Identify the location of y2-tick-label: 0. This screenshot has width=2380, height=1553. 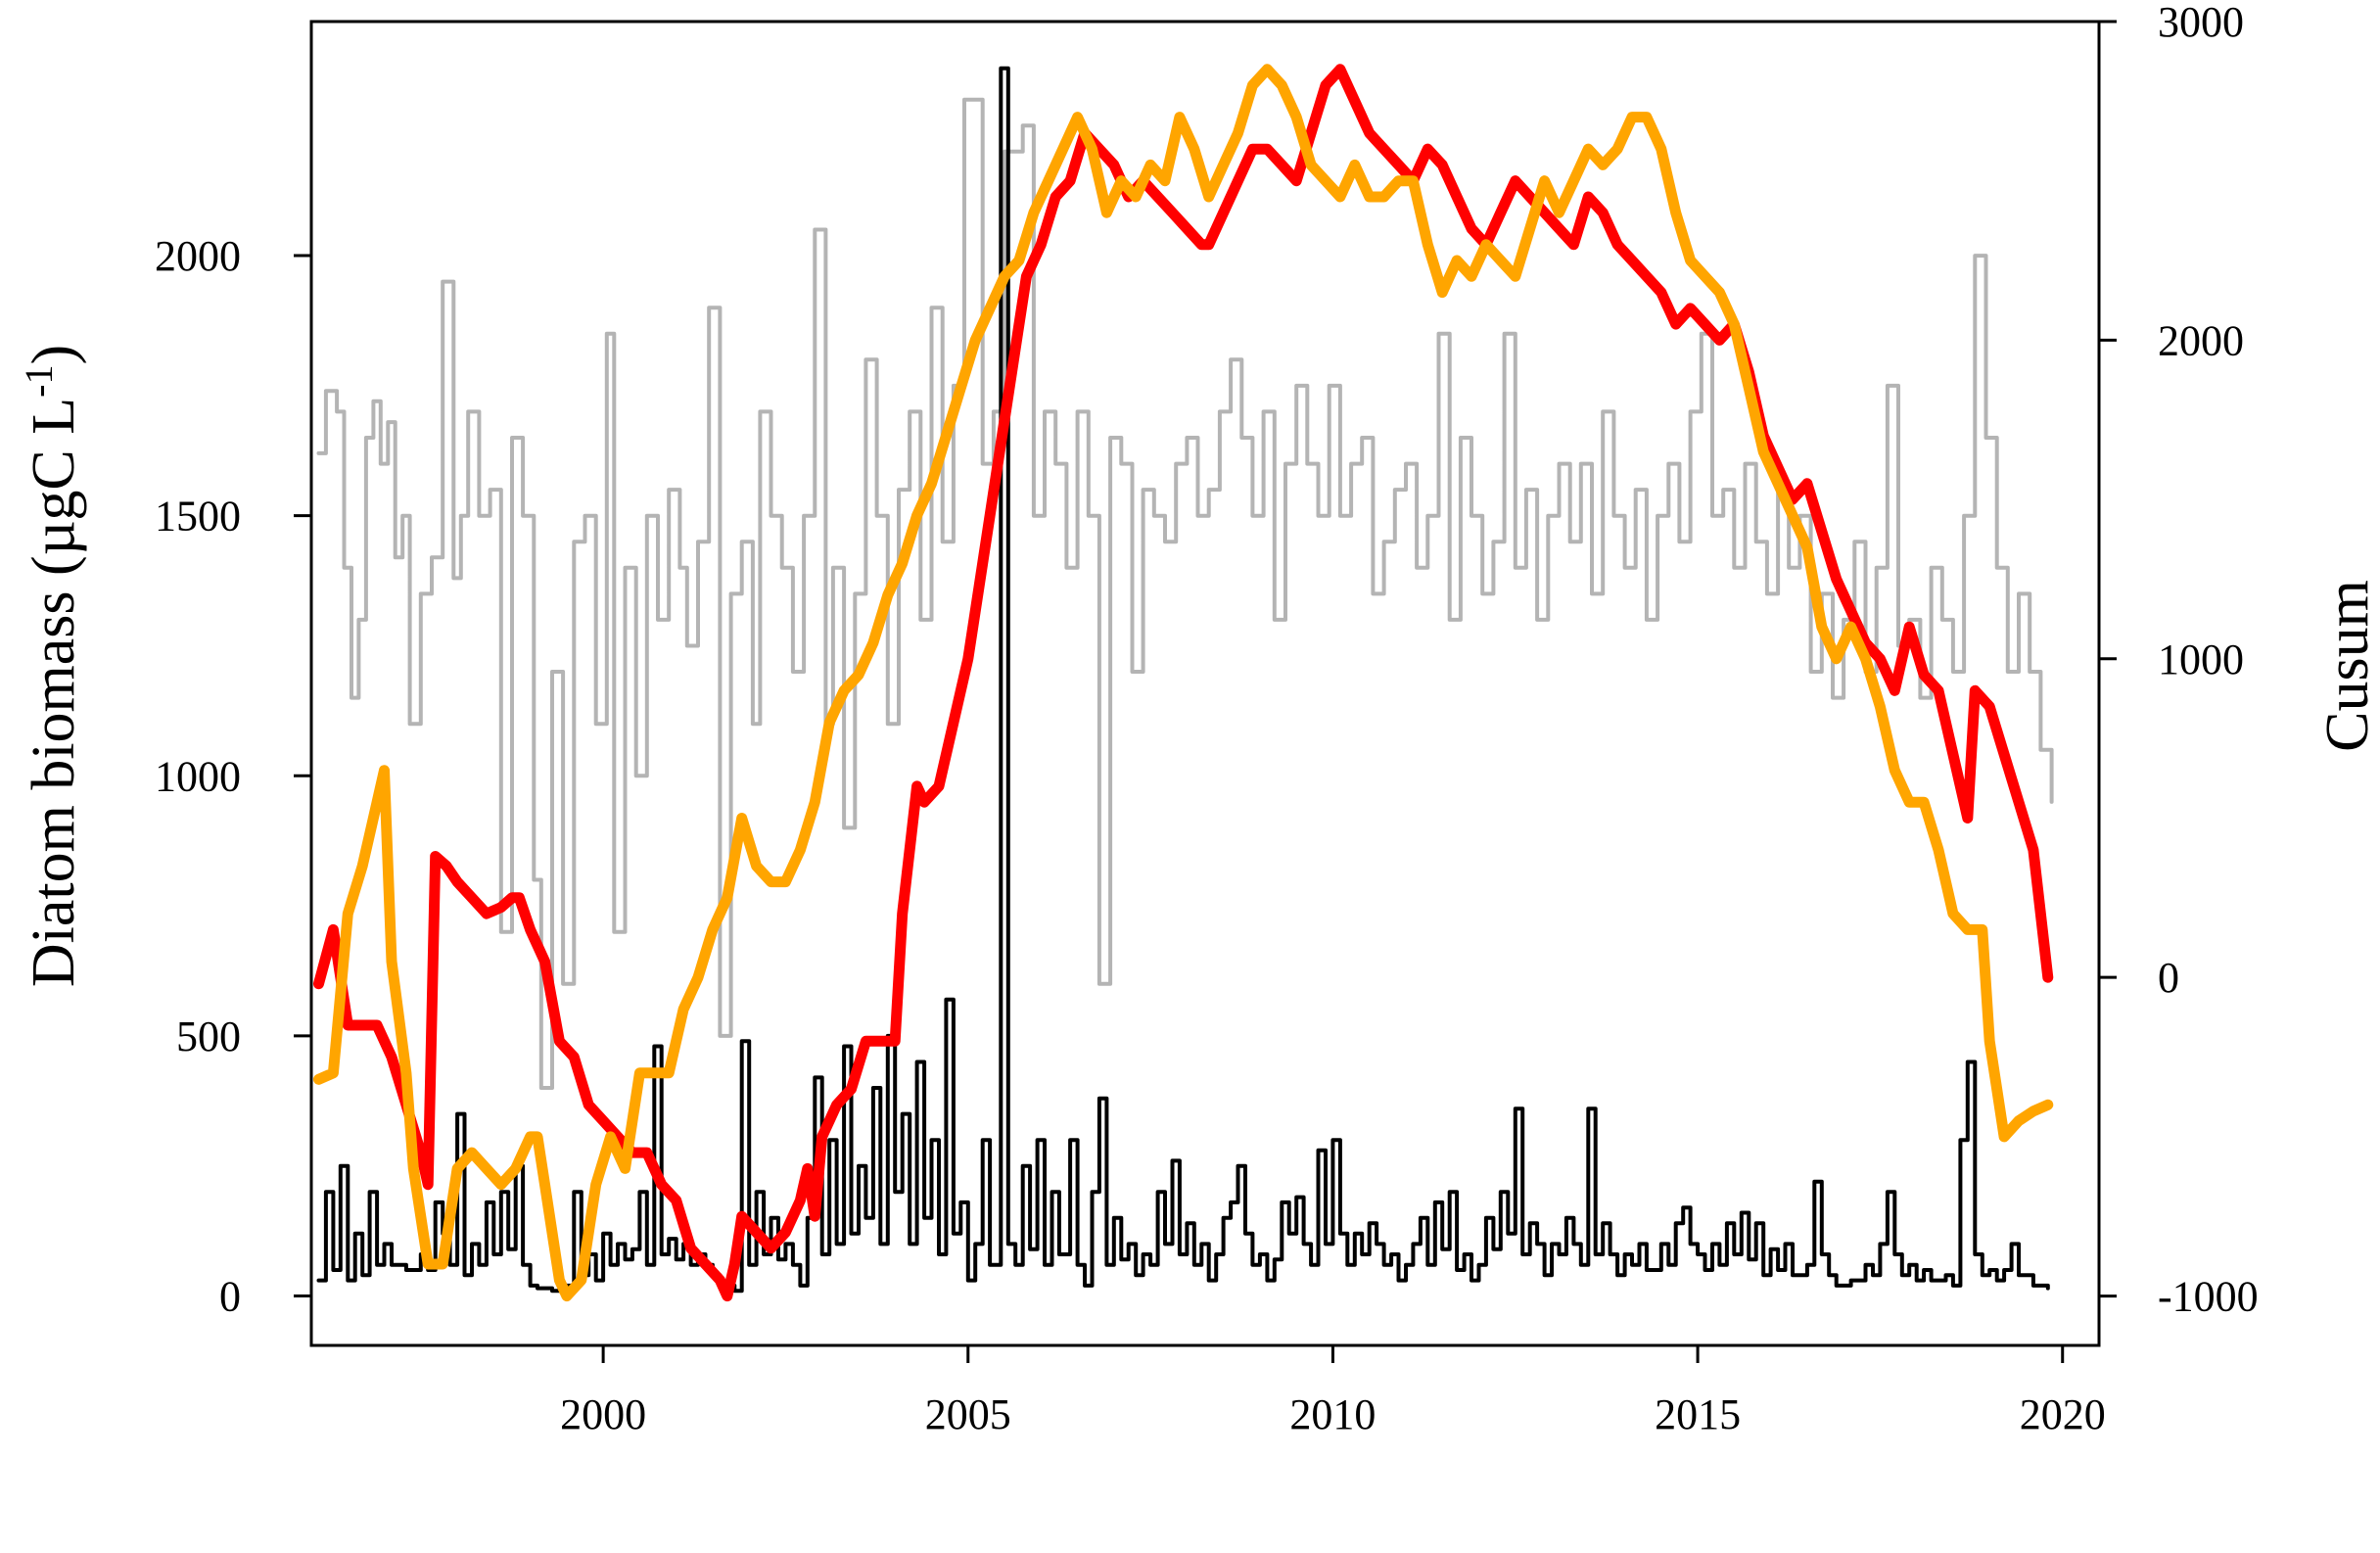
(2168, 978).